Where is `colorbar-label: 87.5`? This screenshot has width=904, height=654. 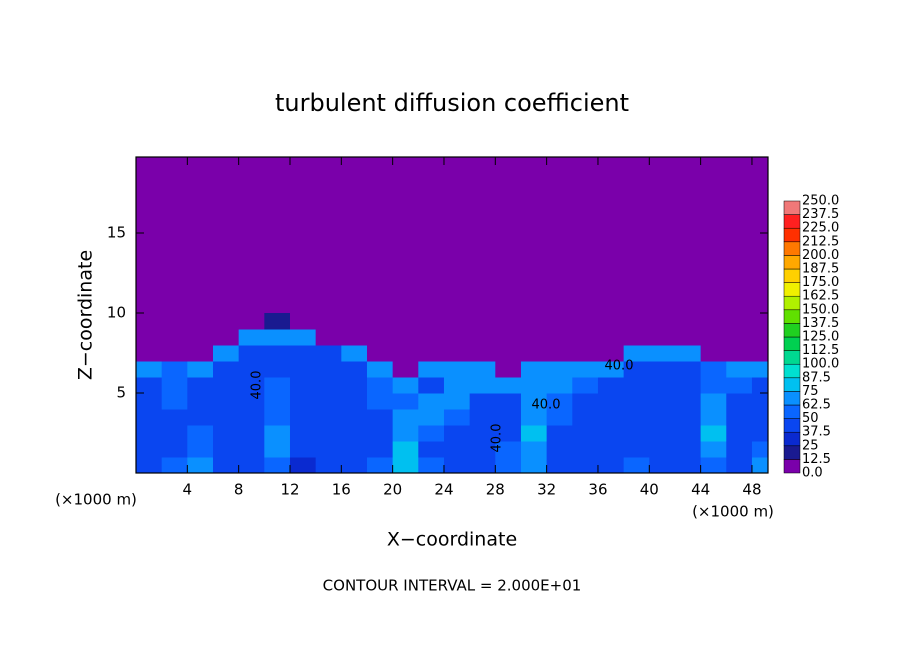 colorbar-label: 87.5 is located at coordinates (816, 377).